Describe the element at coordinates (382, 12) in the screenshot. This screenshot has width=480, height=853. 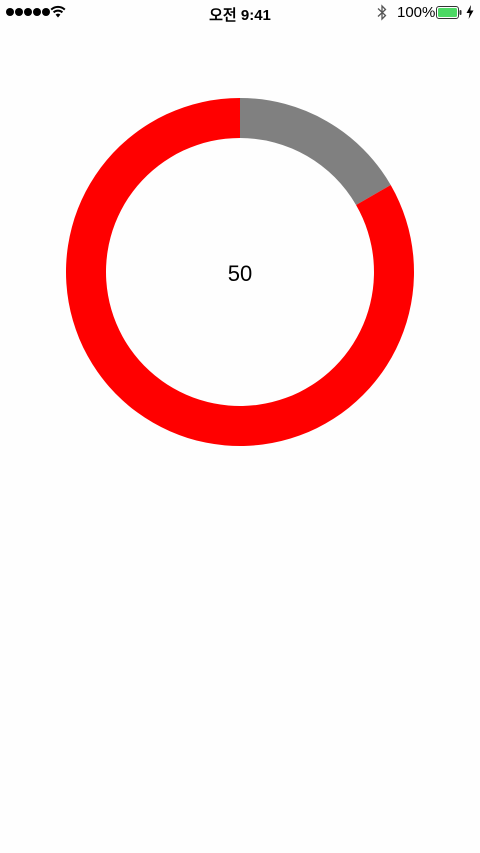
I see `bluetooth-icon` at that location.